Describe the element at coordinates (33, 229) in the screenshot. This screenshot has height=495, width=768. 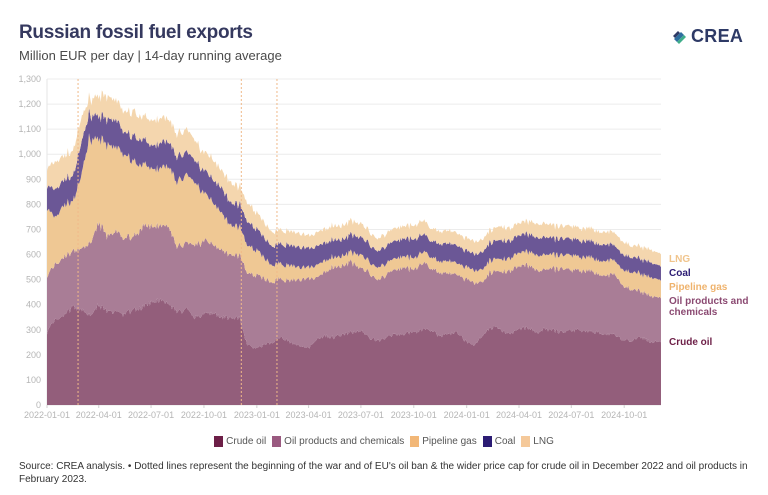
I see `y-tick-label: 700` at that location.